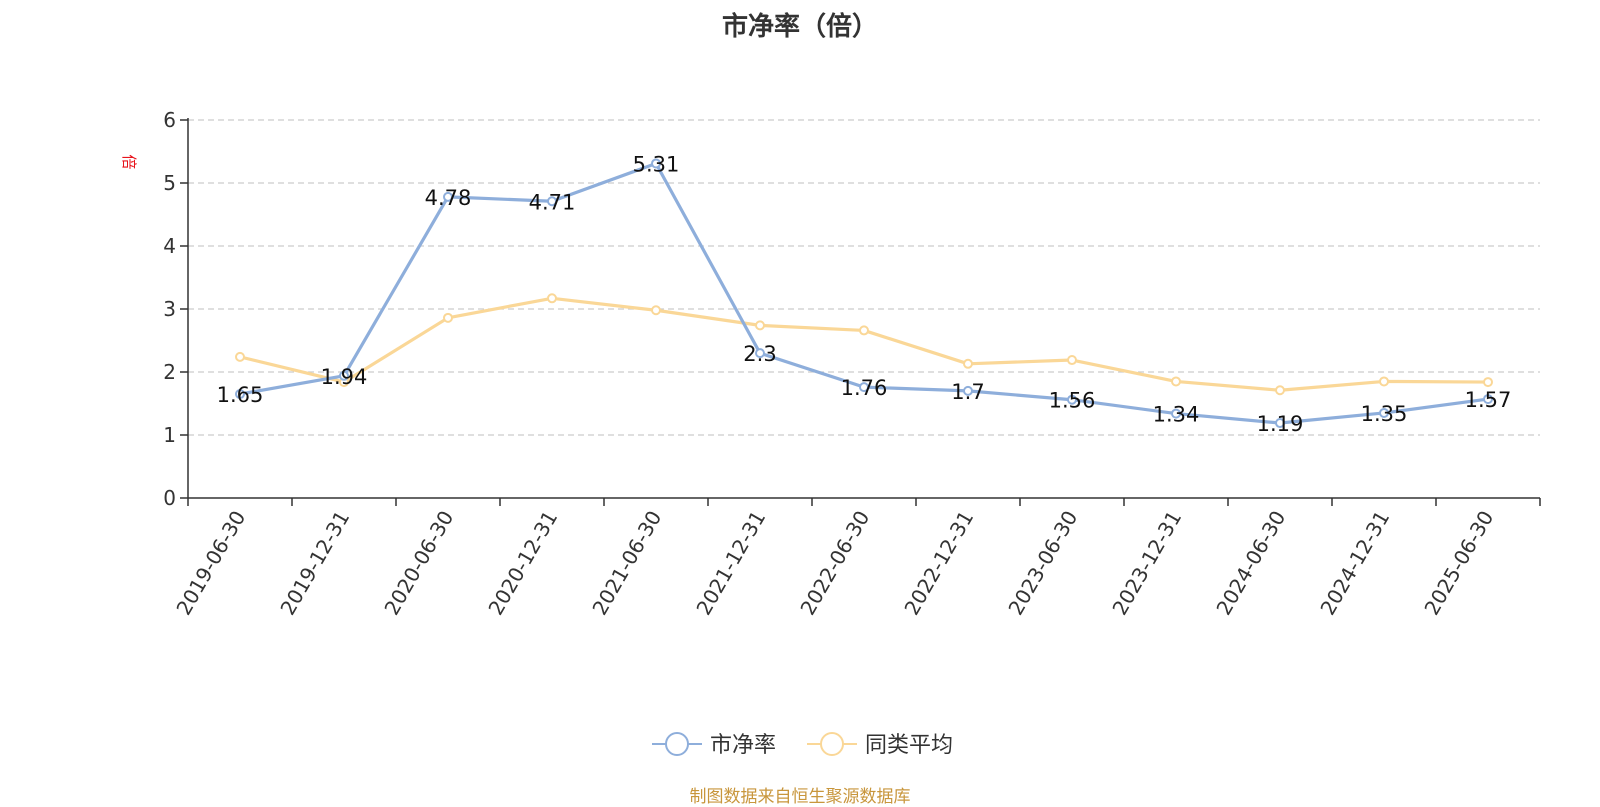  I want to click on legend-label-1: 同类平均, so click(909, 745).